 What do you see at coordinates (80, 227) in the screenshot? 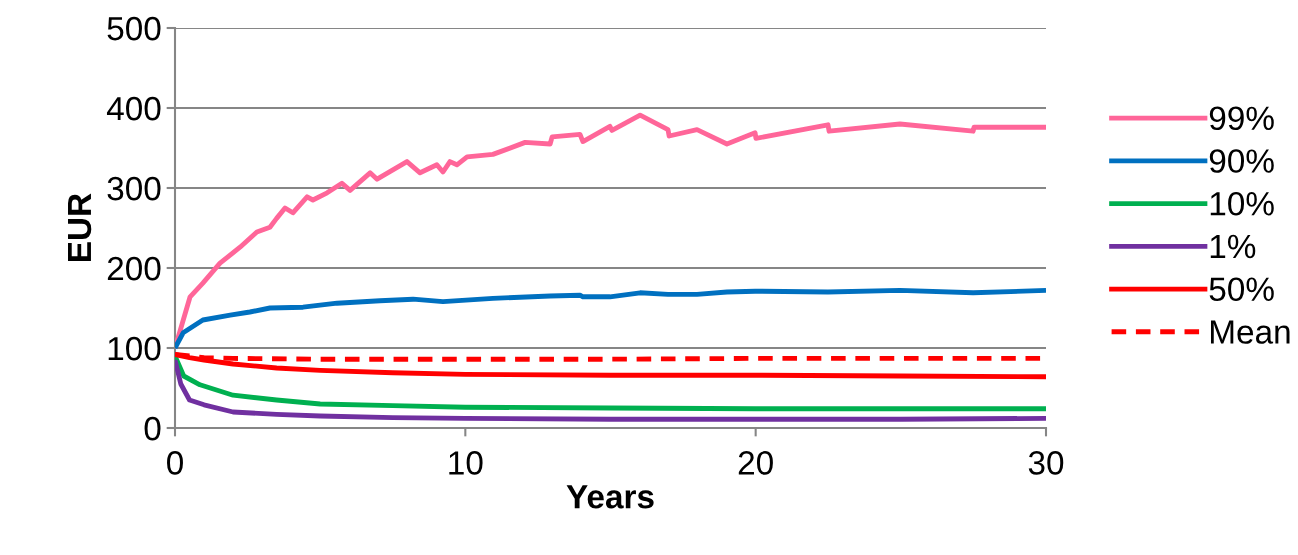
I see `y-axis-title: EUR` at bounding box center [80, 227].